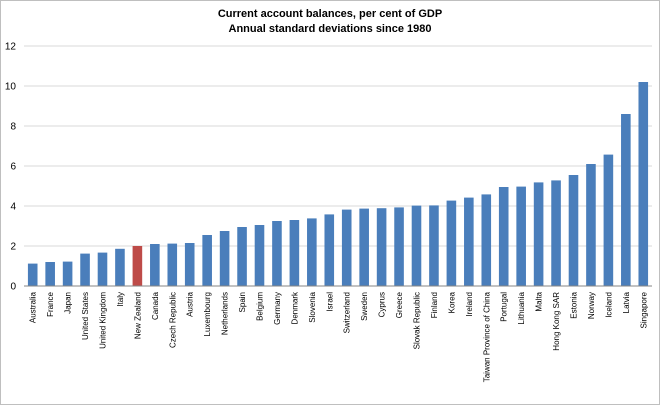 The image size is (660, 405). I want to click on x-tick-label: Germany, so click(277, 308).